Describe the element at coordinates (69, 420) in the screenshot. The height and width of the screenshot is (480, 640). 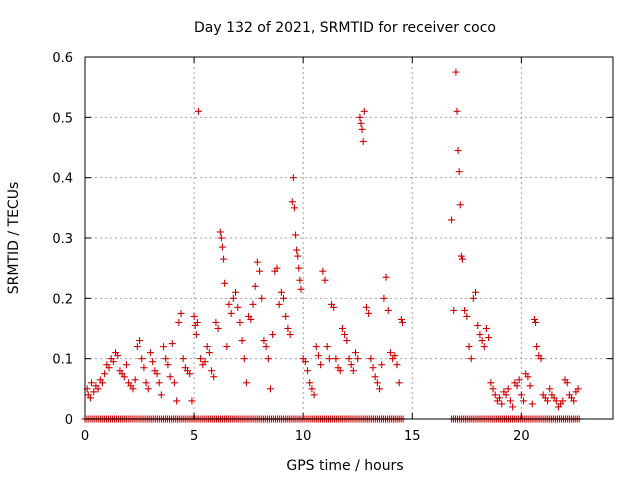
I see `y-tick-label: 0` at that location.